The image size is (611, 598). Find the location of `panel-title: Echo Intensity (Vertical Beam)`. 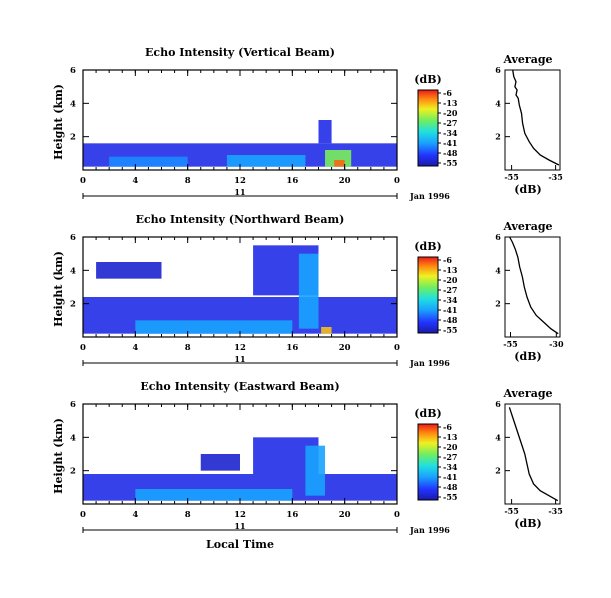

panel-title: Echo Intensity (Vertical Beam) is located at coordinates (240, 52).